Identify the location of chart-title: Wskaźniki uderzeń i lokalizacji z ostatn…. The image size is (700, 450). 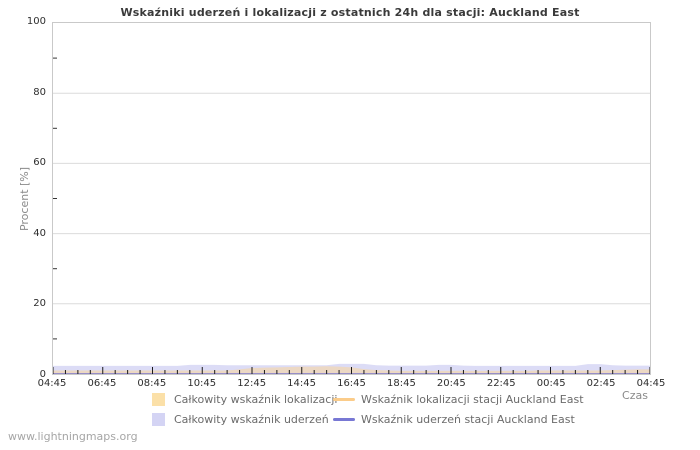
(350, 12).